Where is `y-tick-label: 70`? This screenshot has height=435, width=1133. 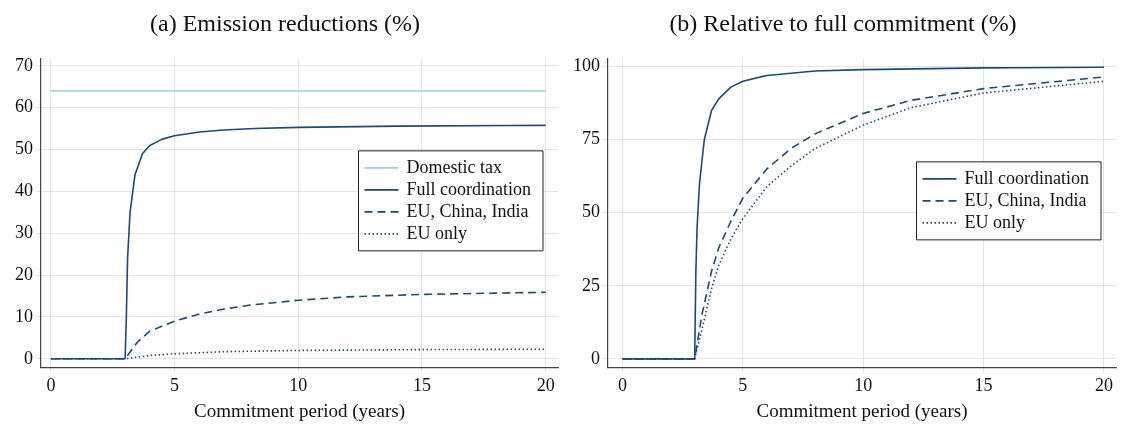 y-tick-label: 70 is located at coordinates (24, 64).